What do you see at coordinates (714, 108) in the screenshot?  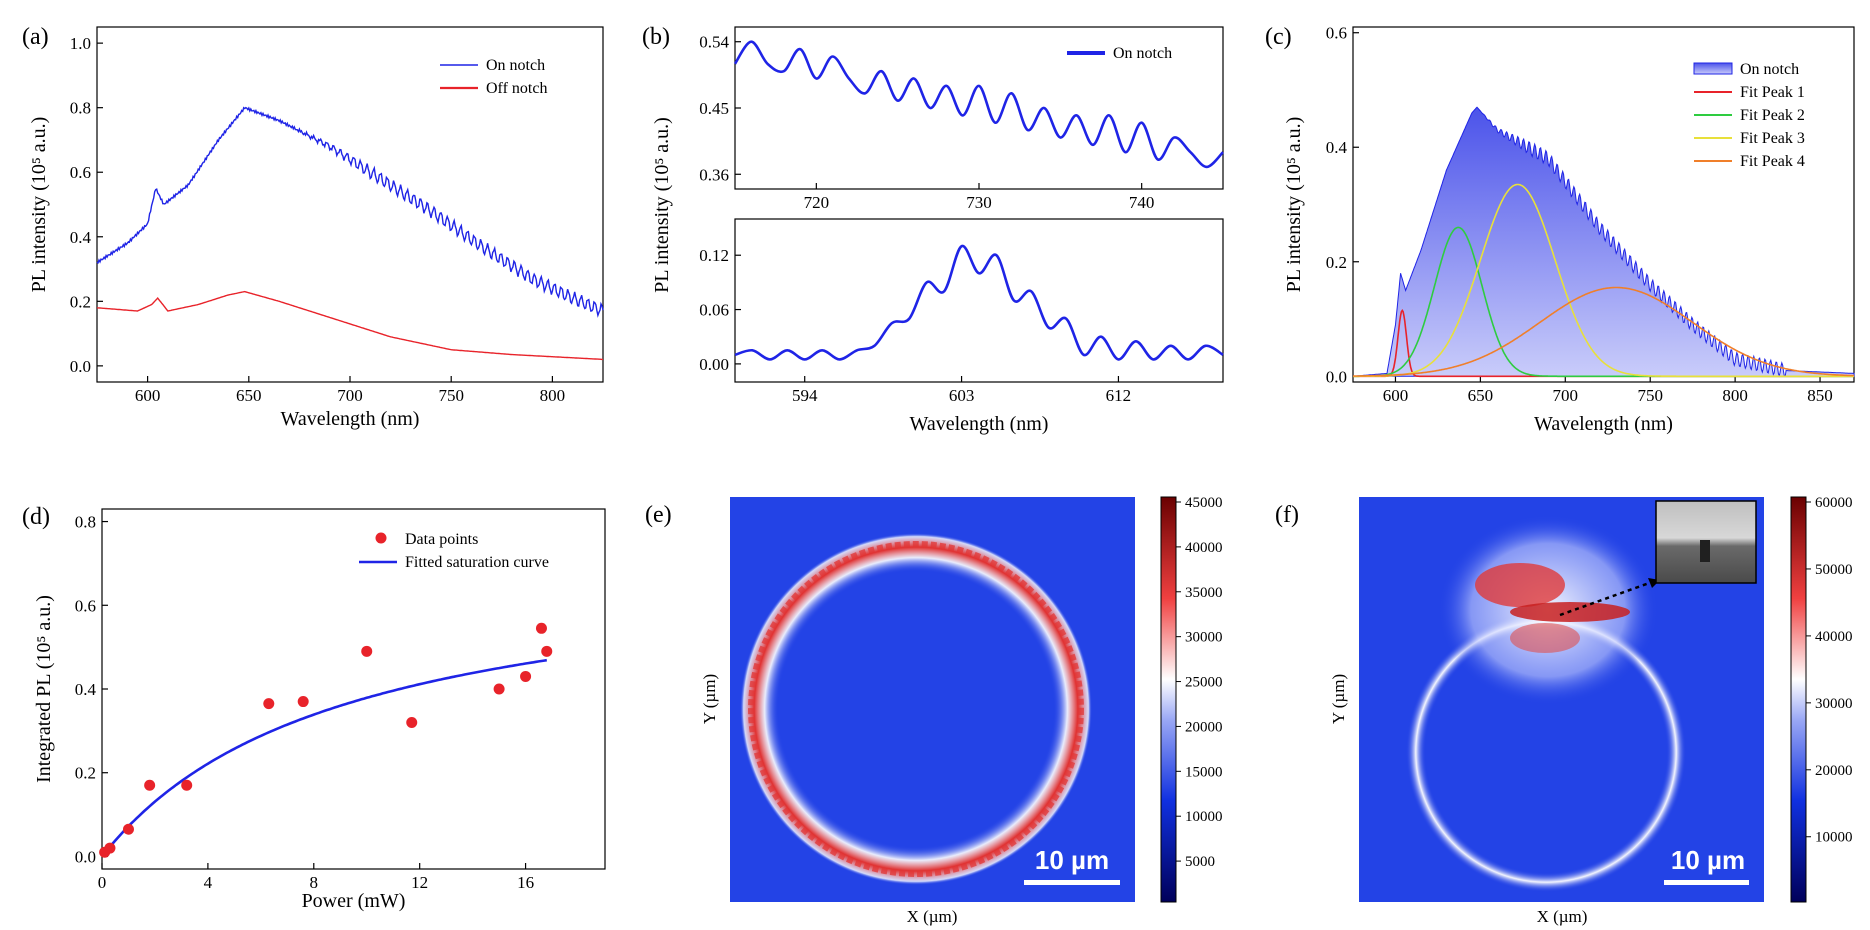 I see `b1-ytick-label: 0.45` at bounding box center [714, 108].